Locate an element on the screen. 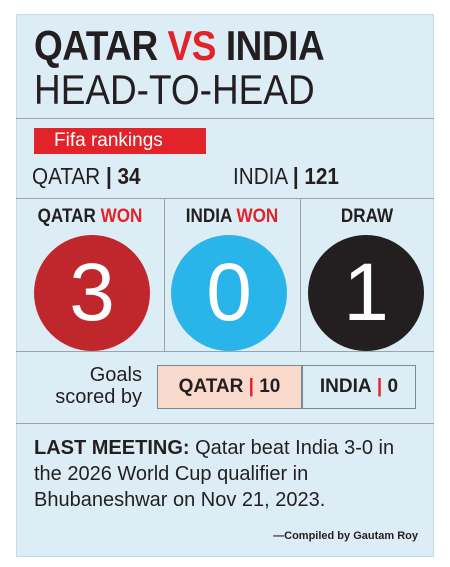 The image size is (450, 567). qatar-goals-value: 10 is located at coordinates (270, 386).